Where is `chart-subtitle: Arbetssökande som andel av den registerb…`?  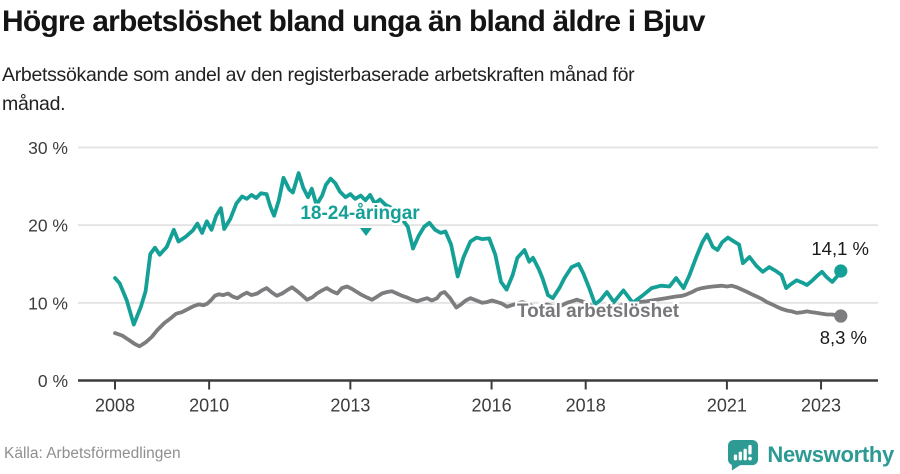
chart-subtitle: Arbetssökande som andel av den registerb… is located at coordinates (318, 90).